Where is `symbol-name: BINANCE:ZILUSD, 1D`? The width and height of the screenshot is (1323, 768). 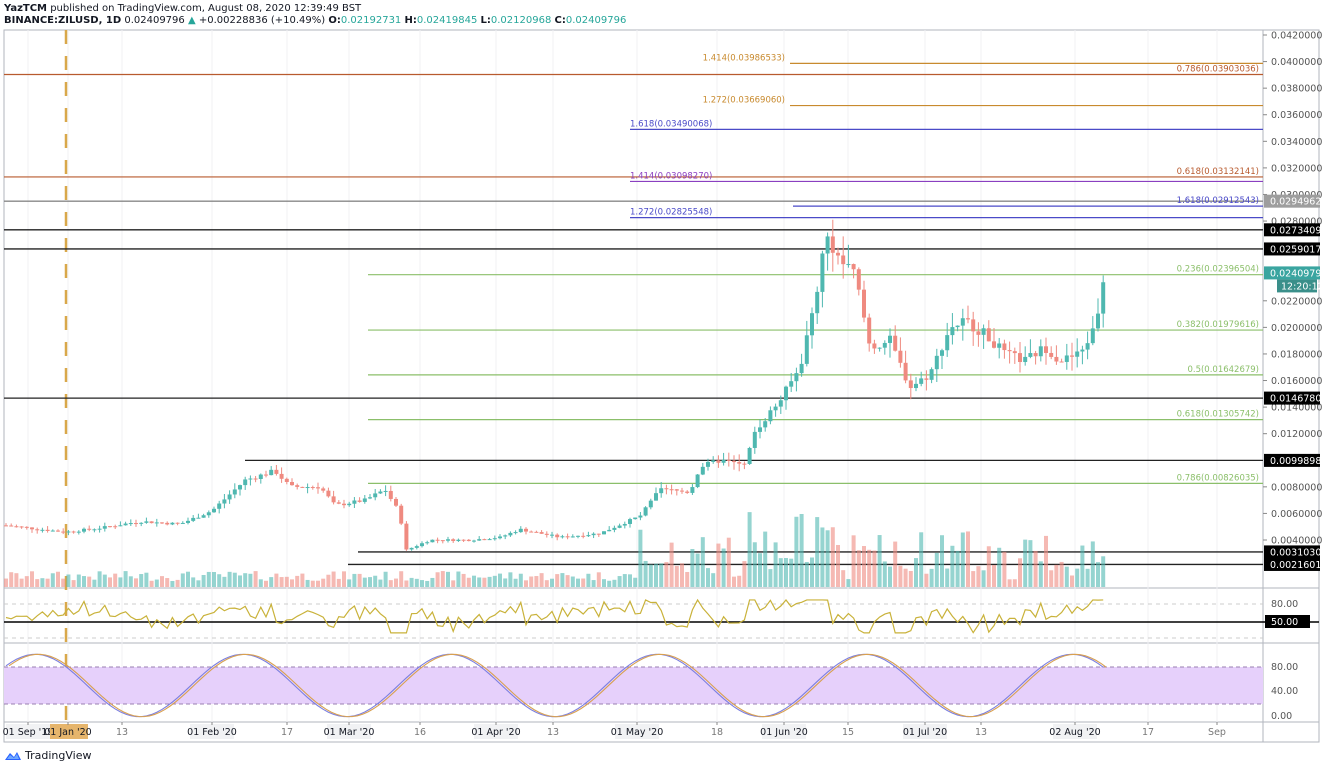 symbol-name: BINANCE:ZILUSD, 1D is located at coordinates (63, 20).